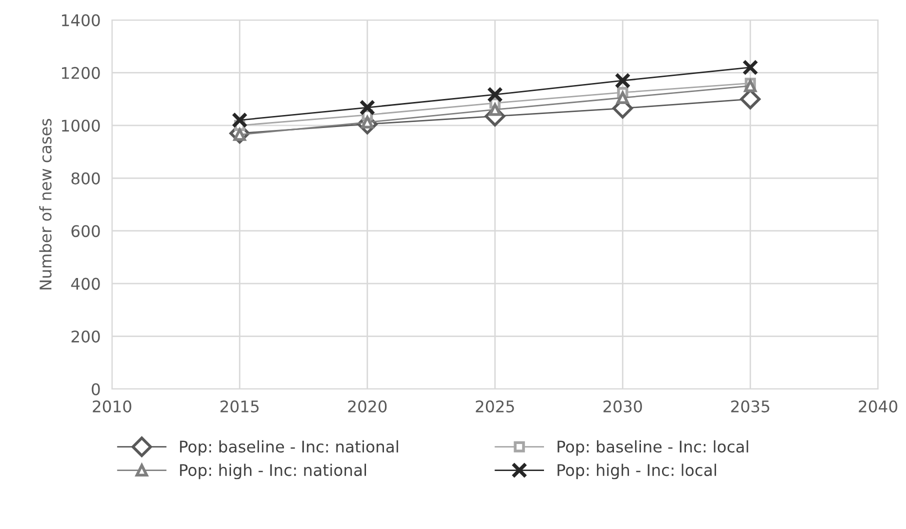 Image resolution: width=906 pixels, height=529 pixels. I want to click on y-tick-label: 600, so click(86, 231).